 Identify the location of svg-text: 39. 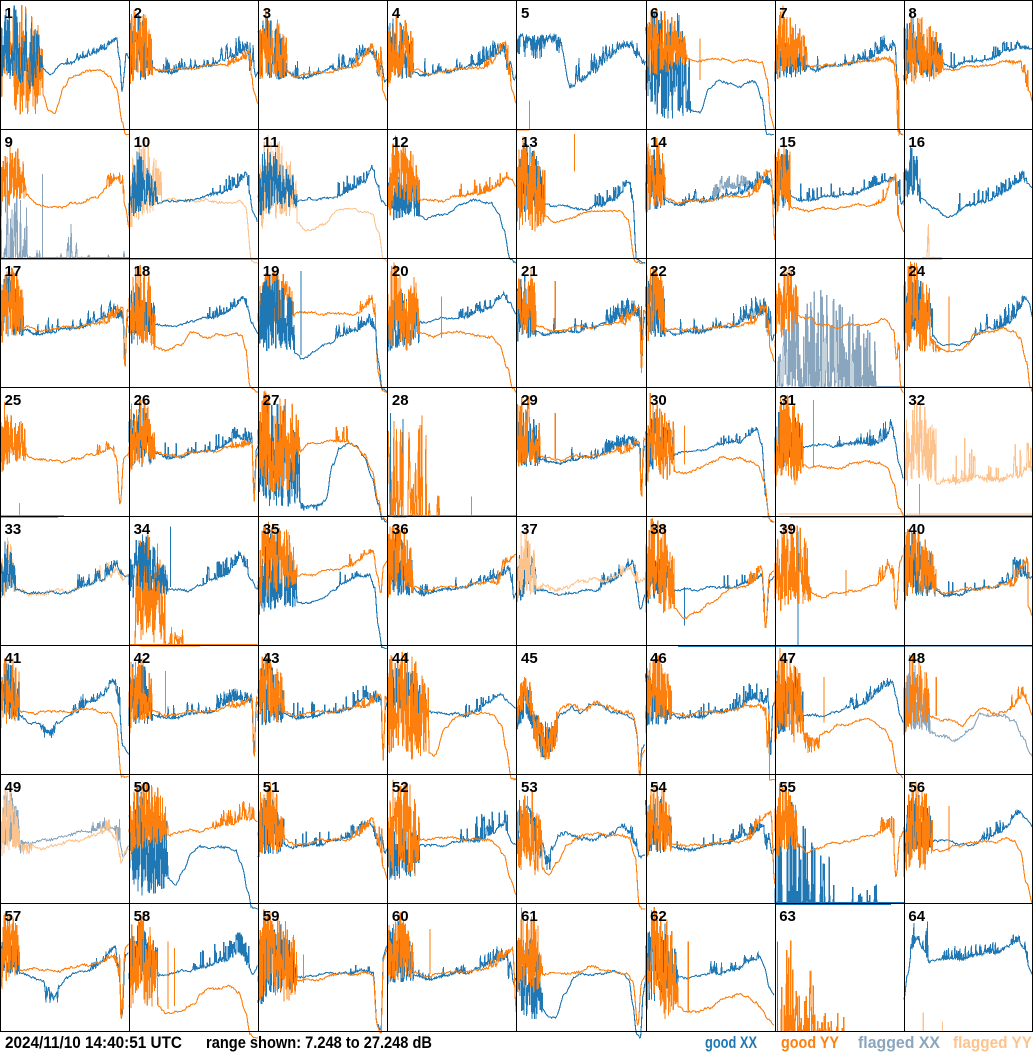
(787, 529).